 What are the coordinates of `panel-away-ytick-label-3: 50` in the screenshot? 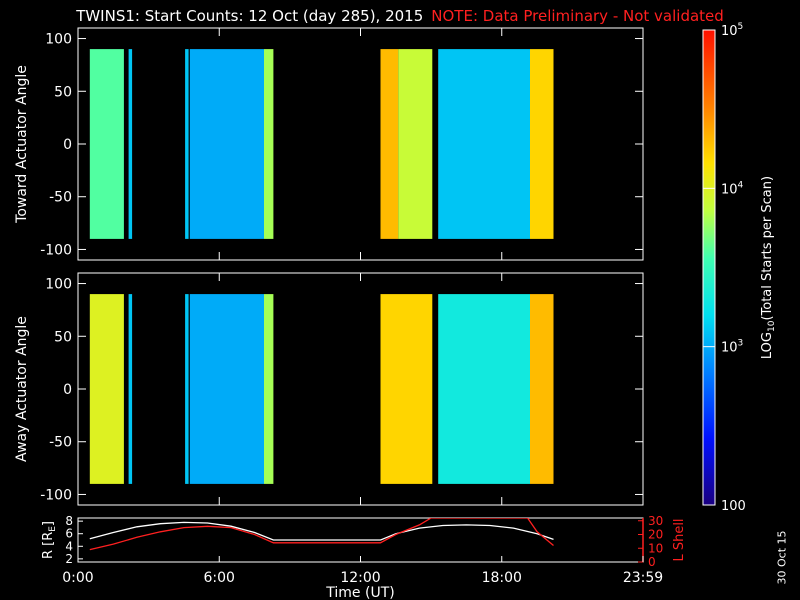 It's located at (63, 337).